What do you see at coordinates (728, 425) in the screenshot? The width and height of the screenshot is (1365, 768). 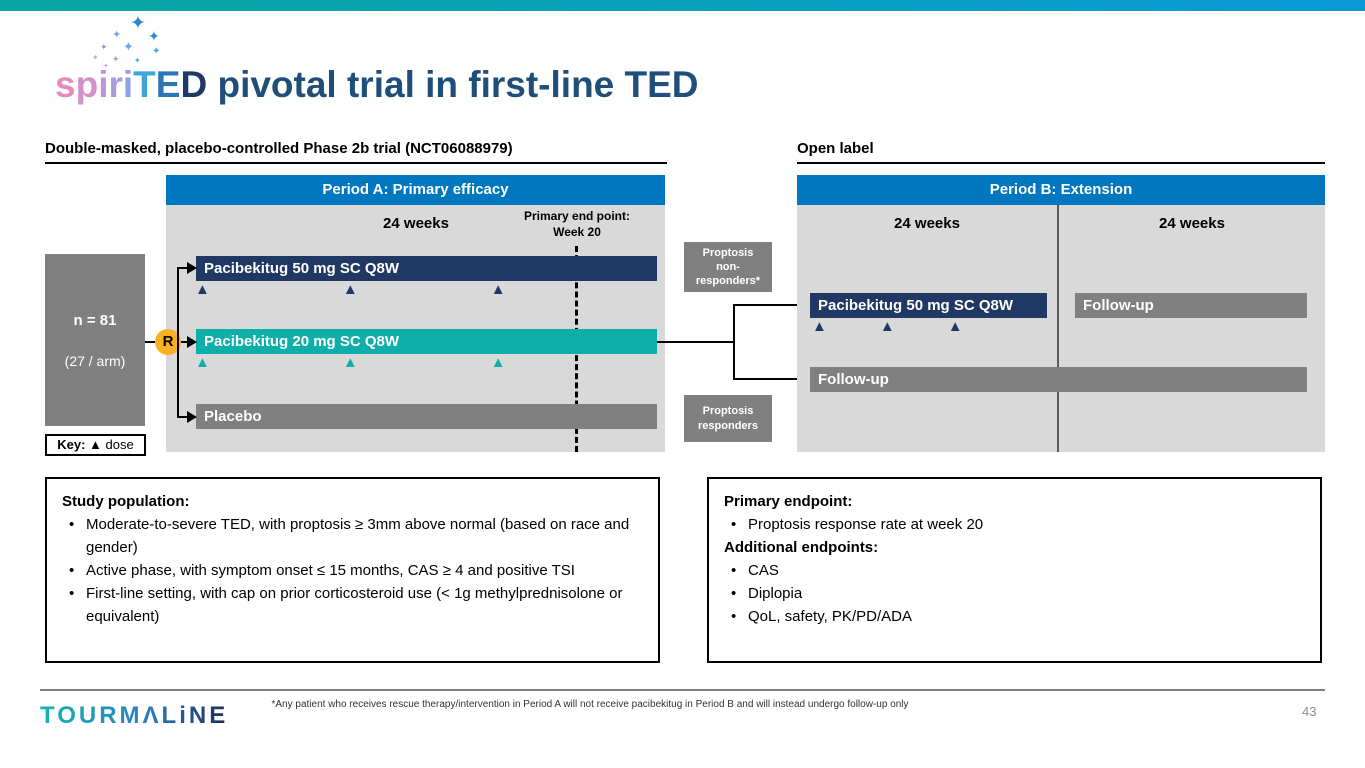 I see `box-line: responders` at bounding box center [728, 425].